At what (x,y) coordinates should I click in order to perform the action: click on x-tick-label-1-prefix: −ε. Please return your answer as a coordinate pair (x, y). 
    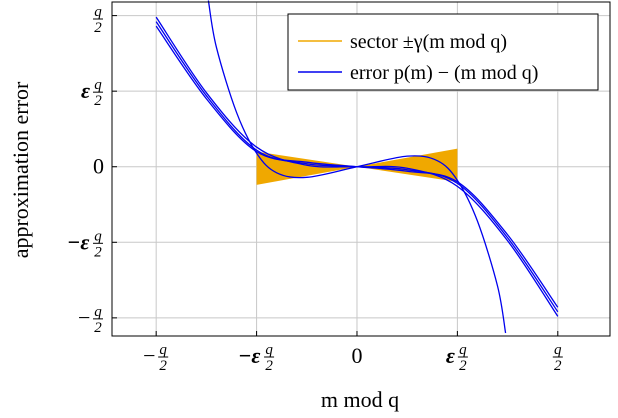
    Looking at the image, I should click on (249, 355).